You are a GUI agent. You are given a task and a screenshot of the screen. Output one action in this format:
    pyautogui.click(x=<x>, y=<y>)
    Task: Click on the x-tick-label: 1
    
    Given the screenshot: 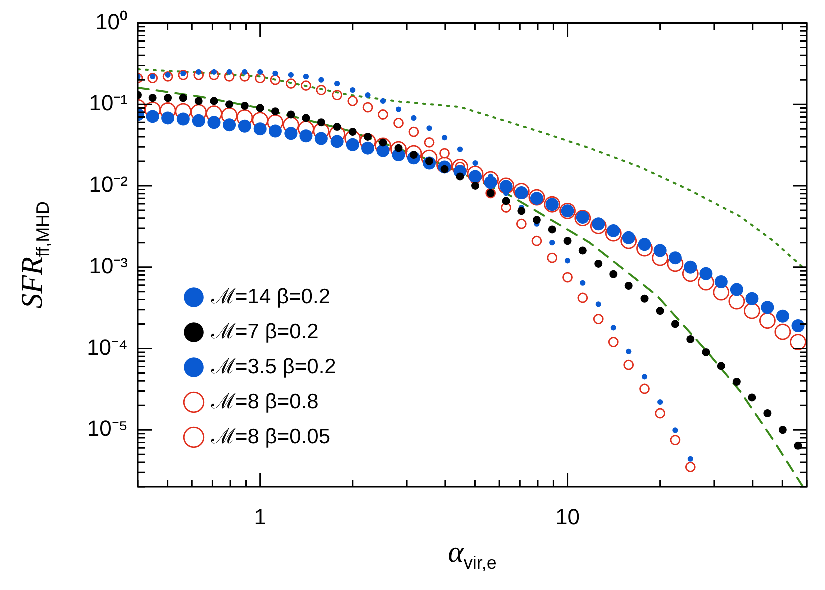 What is the action you would take?
    pyautogui.click(x=260, y=517)
    